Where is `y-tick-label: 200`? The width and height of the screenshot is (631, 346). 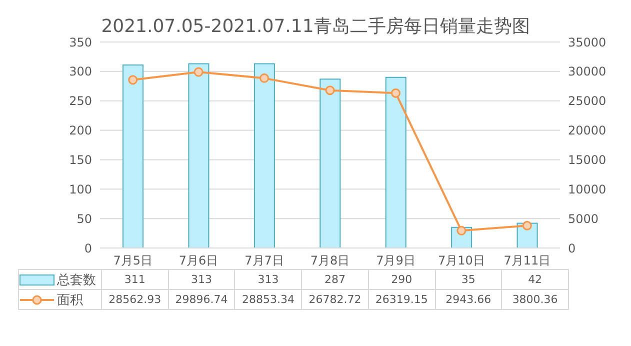
y-tick-label: 200 is located at coordinates (80, 131).